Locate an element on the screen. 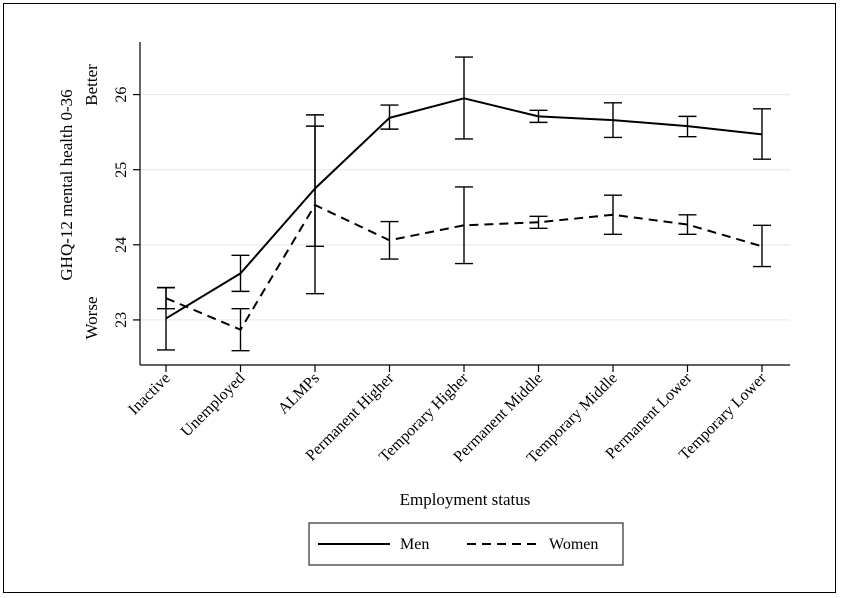  y-tick-label: 24 is located at coordinates (121, 245).